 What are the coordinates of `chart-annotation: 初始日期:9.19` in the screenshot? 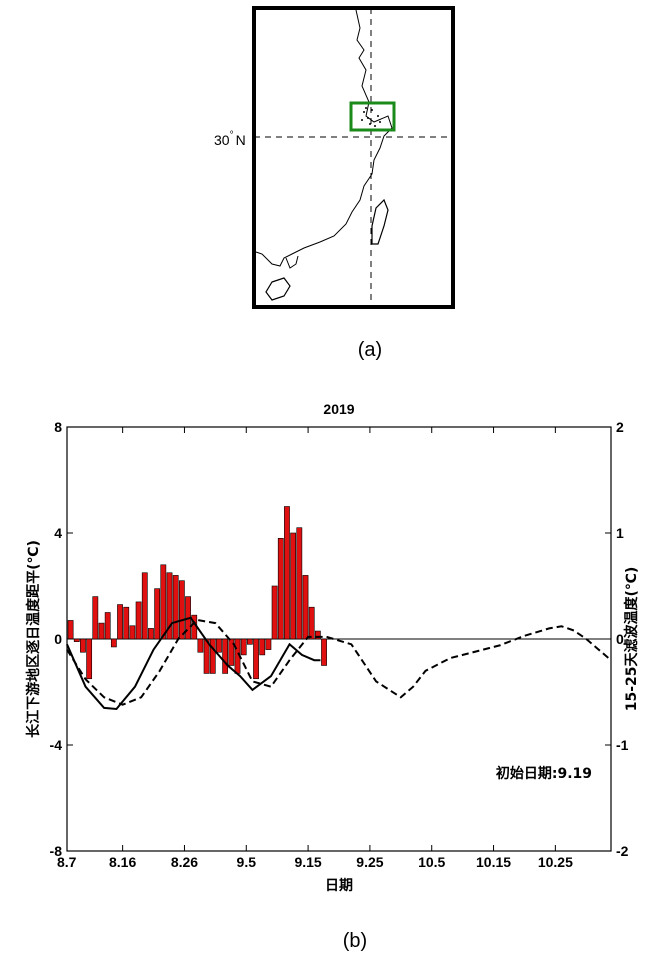 It's located at (544, 773).